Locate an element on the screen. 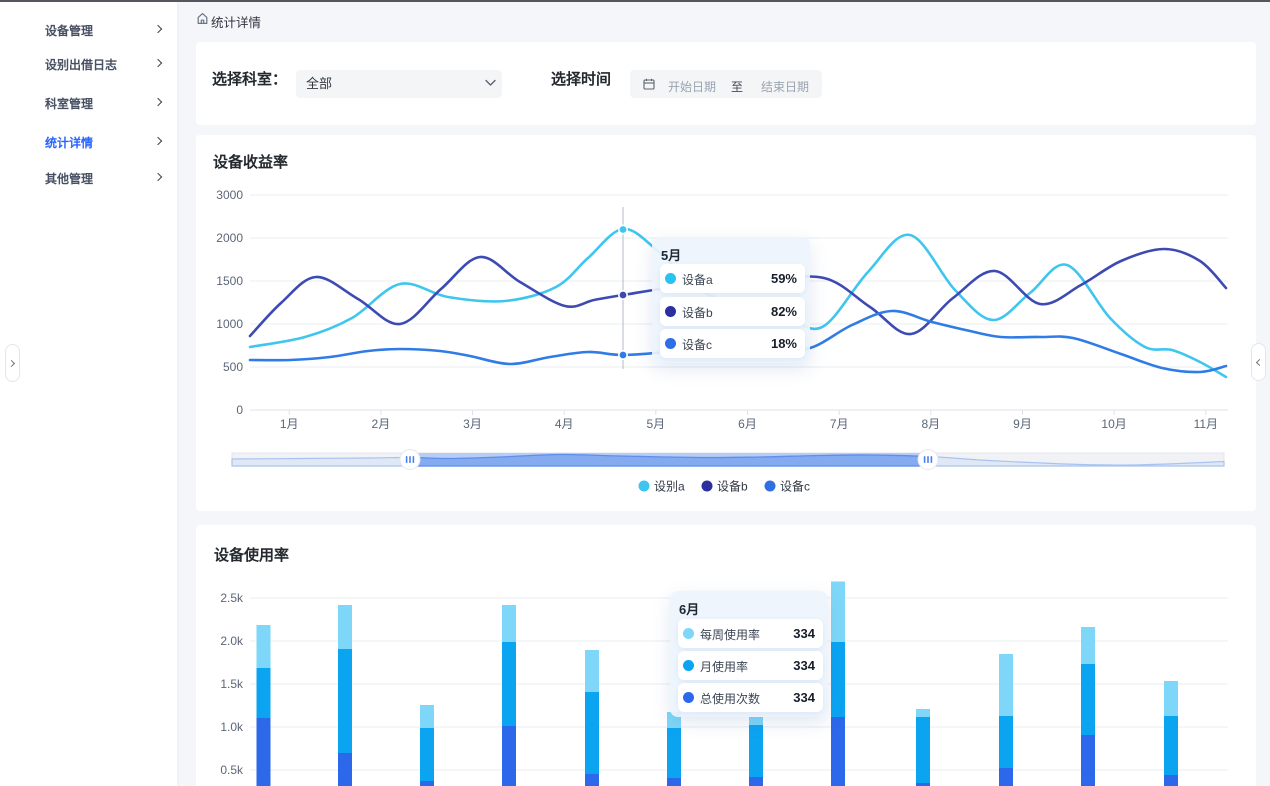  svg-text: 设备c is located at coordinates (795, 487).